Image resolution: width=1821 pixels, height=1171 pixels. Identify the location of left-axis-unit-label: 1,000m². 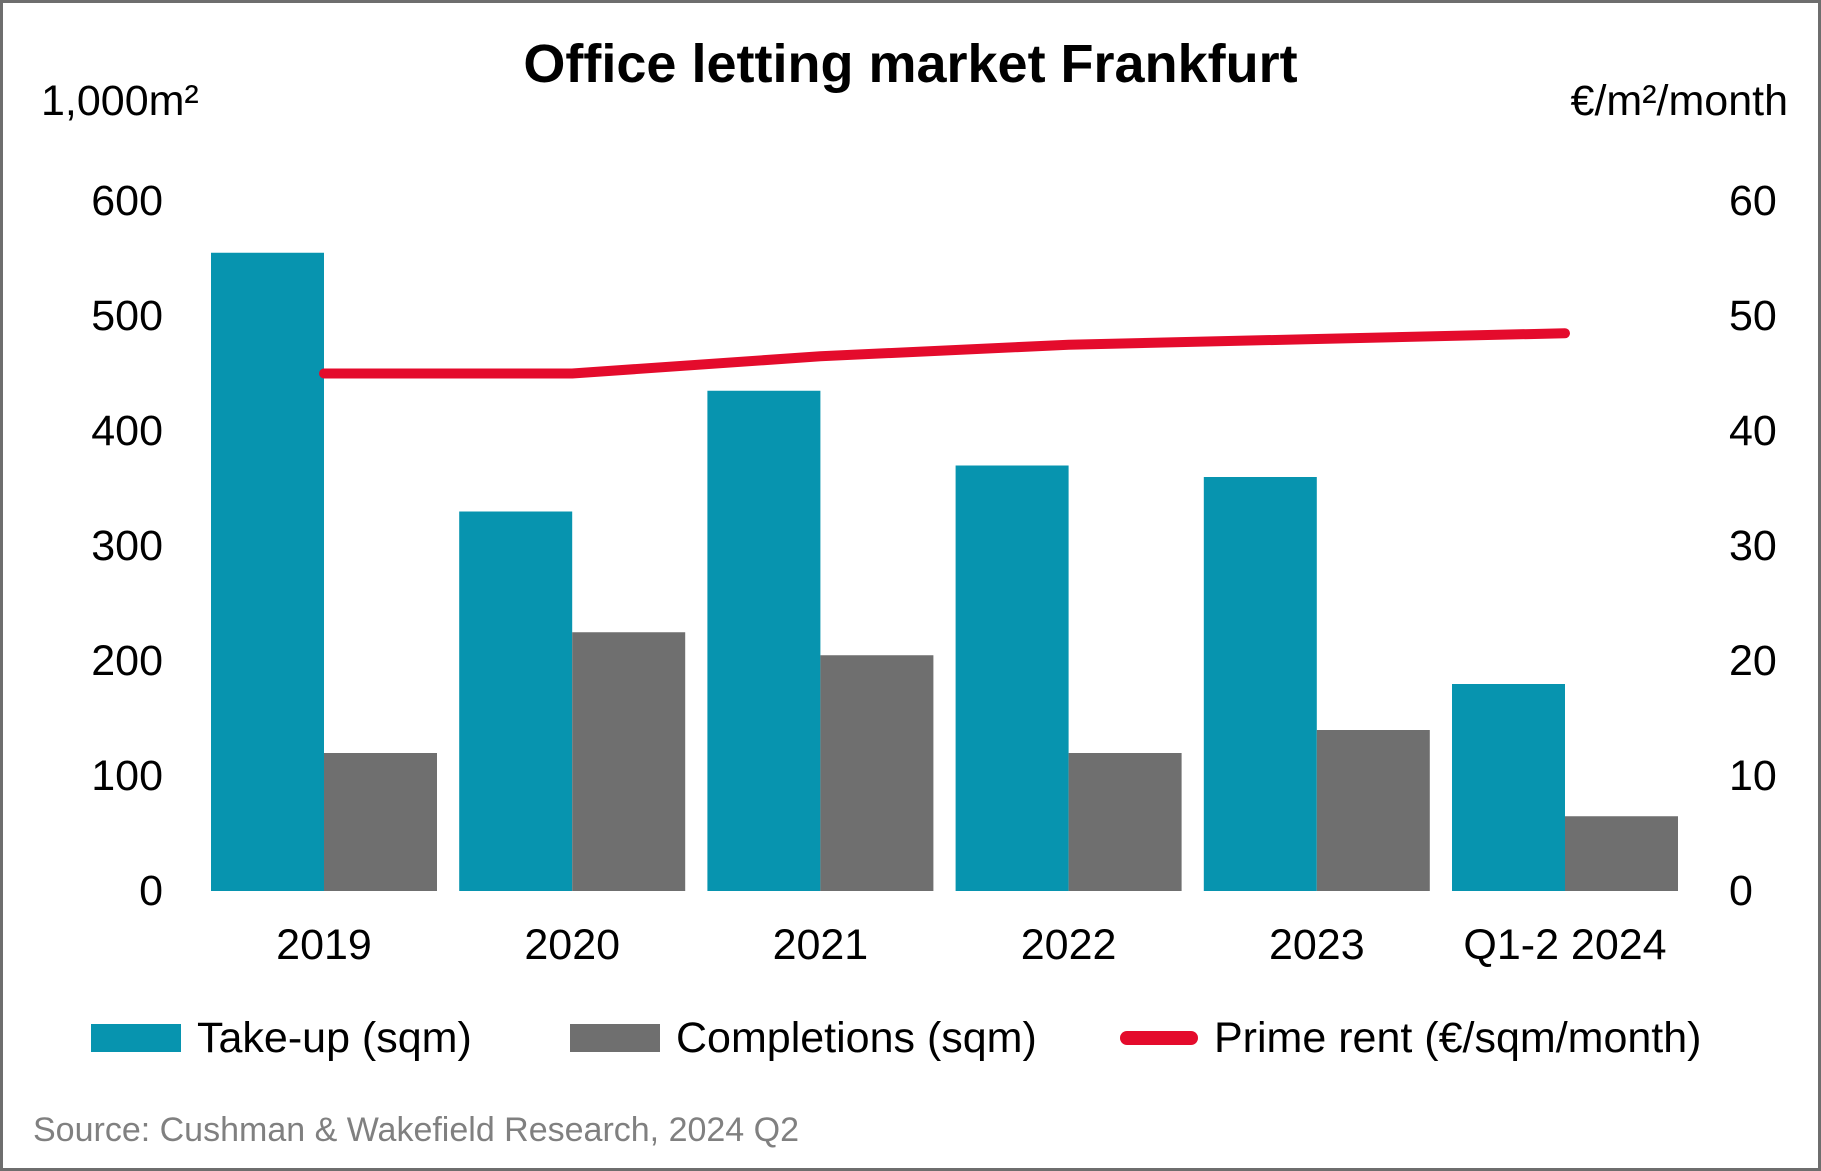
(120, 101).